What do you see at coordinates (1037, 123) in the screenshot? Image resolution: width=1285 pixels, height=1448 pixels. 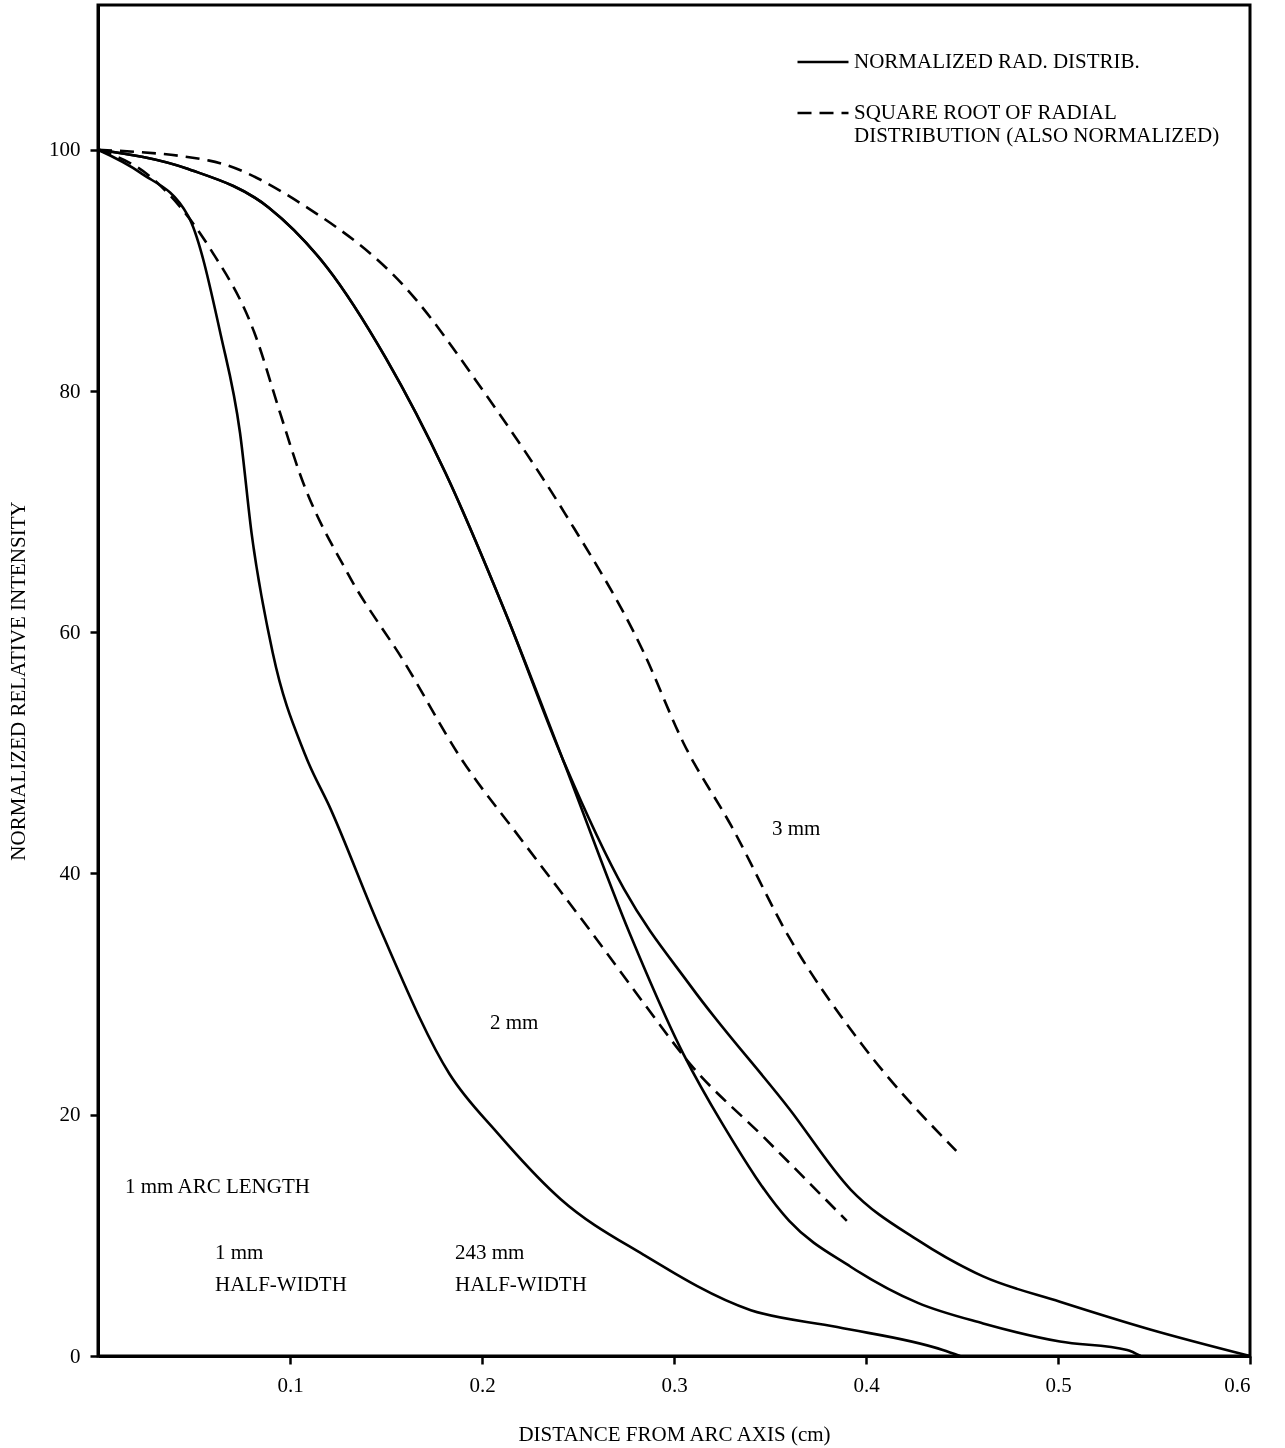 I see `legend-label: SQUARE ROOT OF RADIAL DISTRIBUTION (ALSO NORMALIZED)` at bounding box center [1037, 123].